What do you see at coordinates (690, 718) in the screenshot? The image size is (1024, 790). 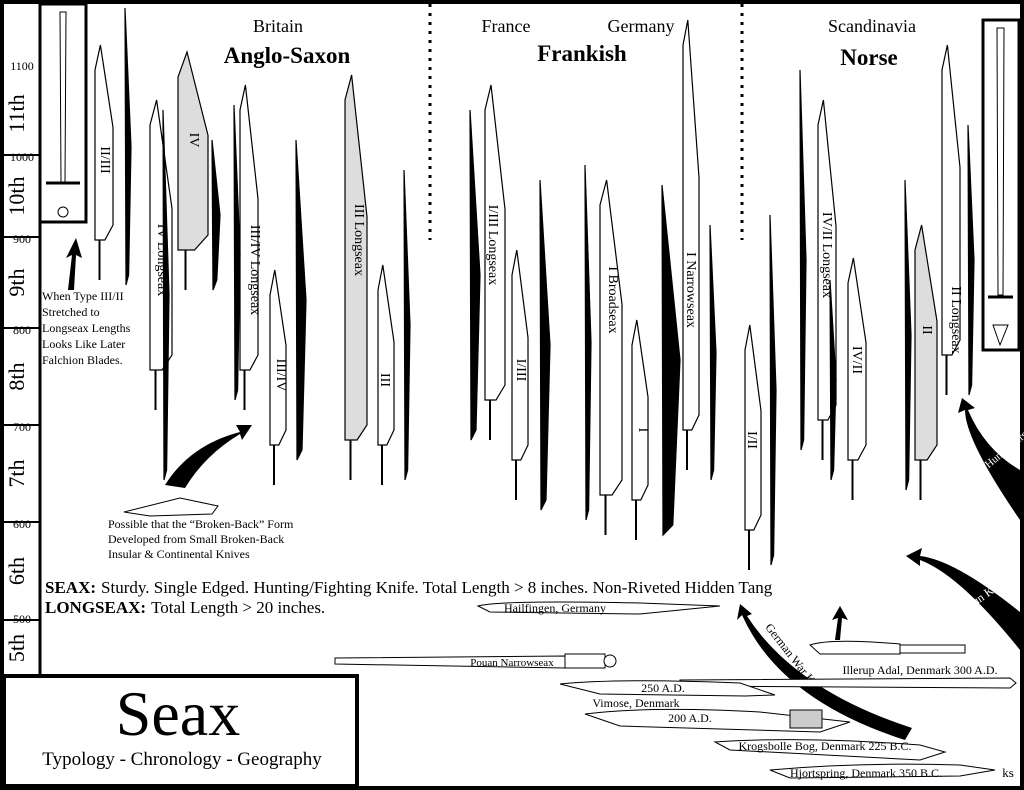 I see `artifact-label: 200 A.D.` at bounding box center [690, 718].